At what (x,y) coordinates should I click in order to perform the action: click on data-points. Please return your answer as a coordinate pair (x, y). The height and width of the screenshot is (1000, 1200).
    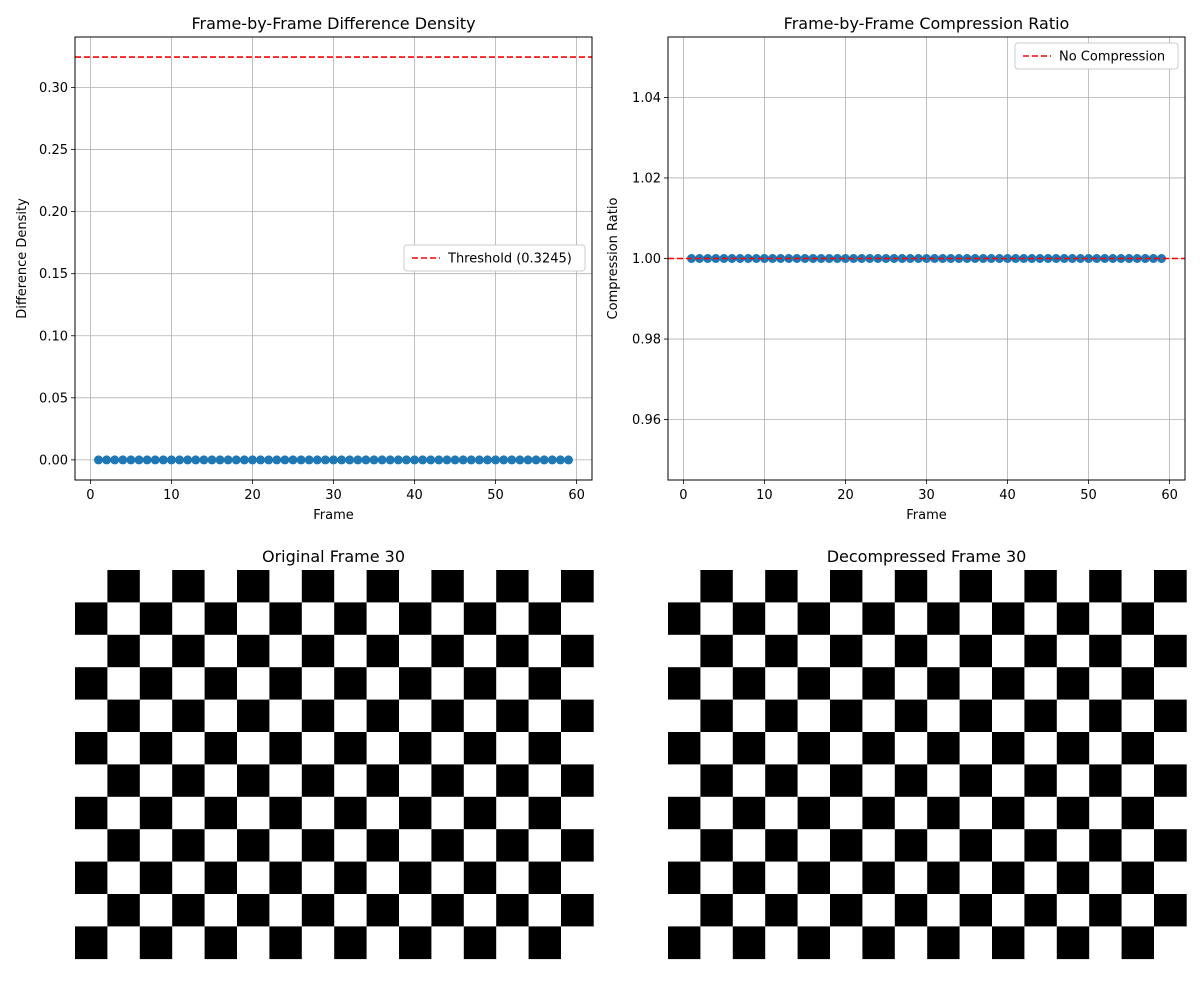
    Looking at the image, I should click on (333, 460).